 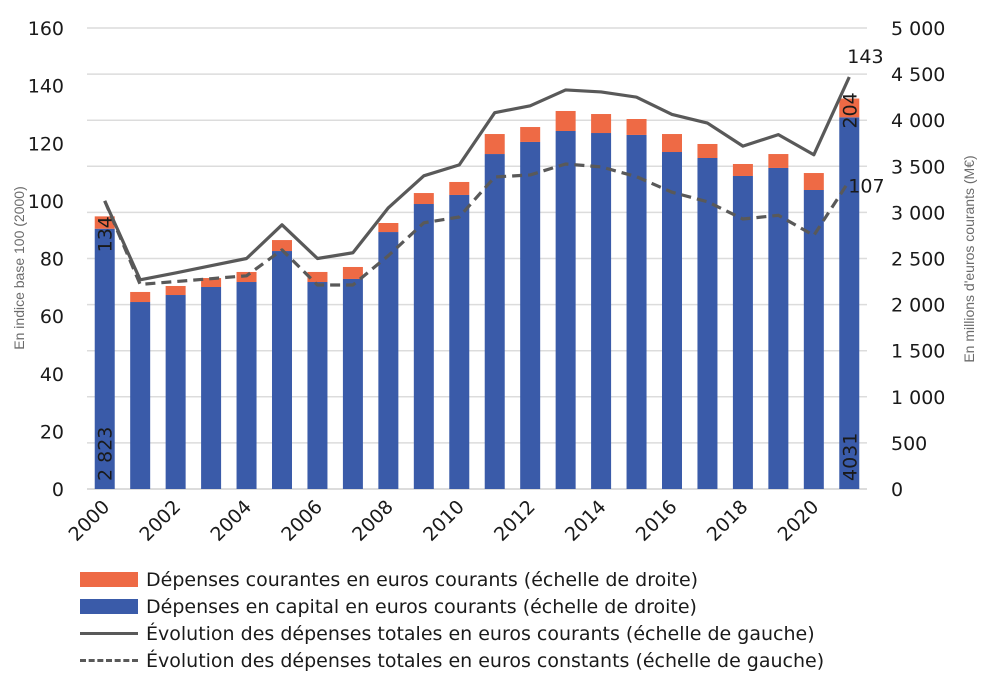 What do you see at coordinates (46, 144) in the screenshot?
I see `left-tick-label: 120` at bounding box center [46, 144].